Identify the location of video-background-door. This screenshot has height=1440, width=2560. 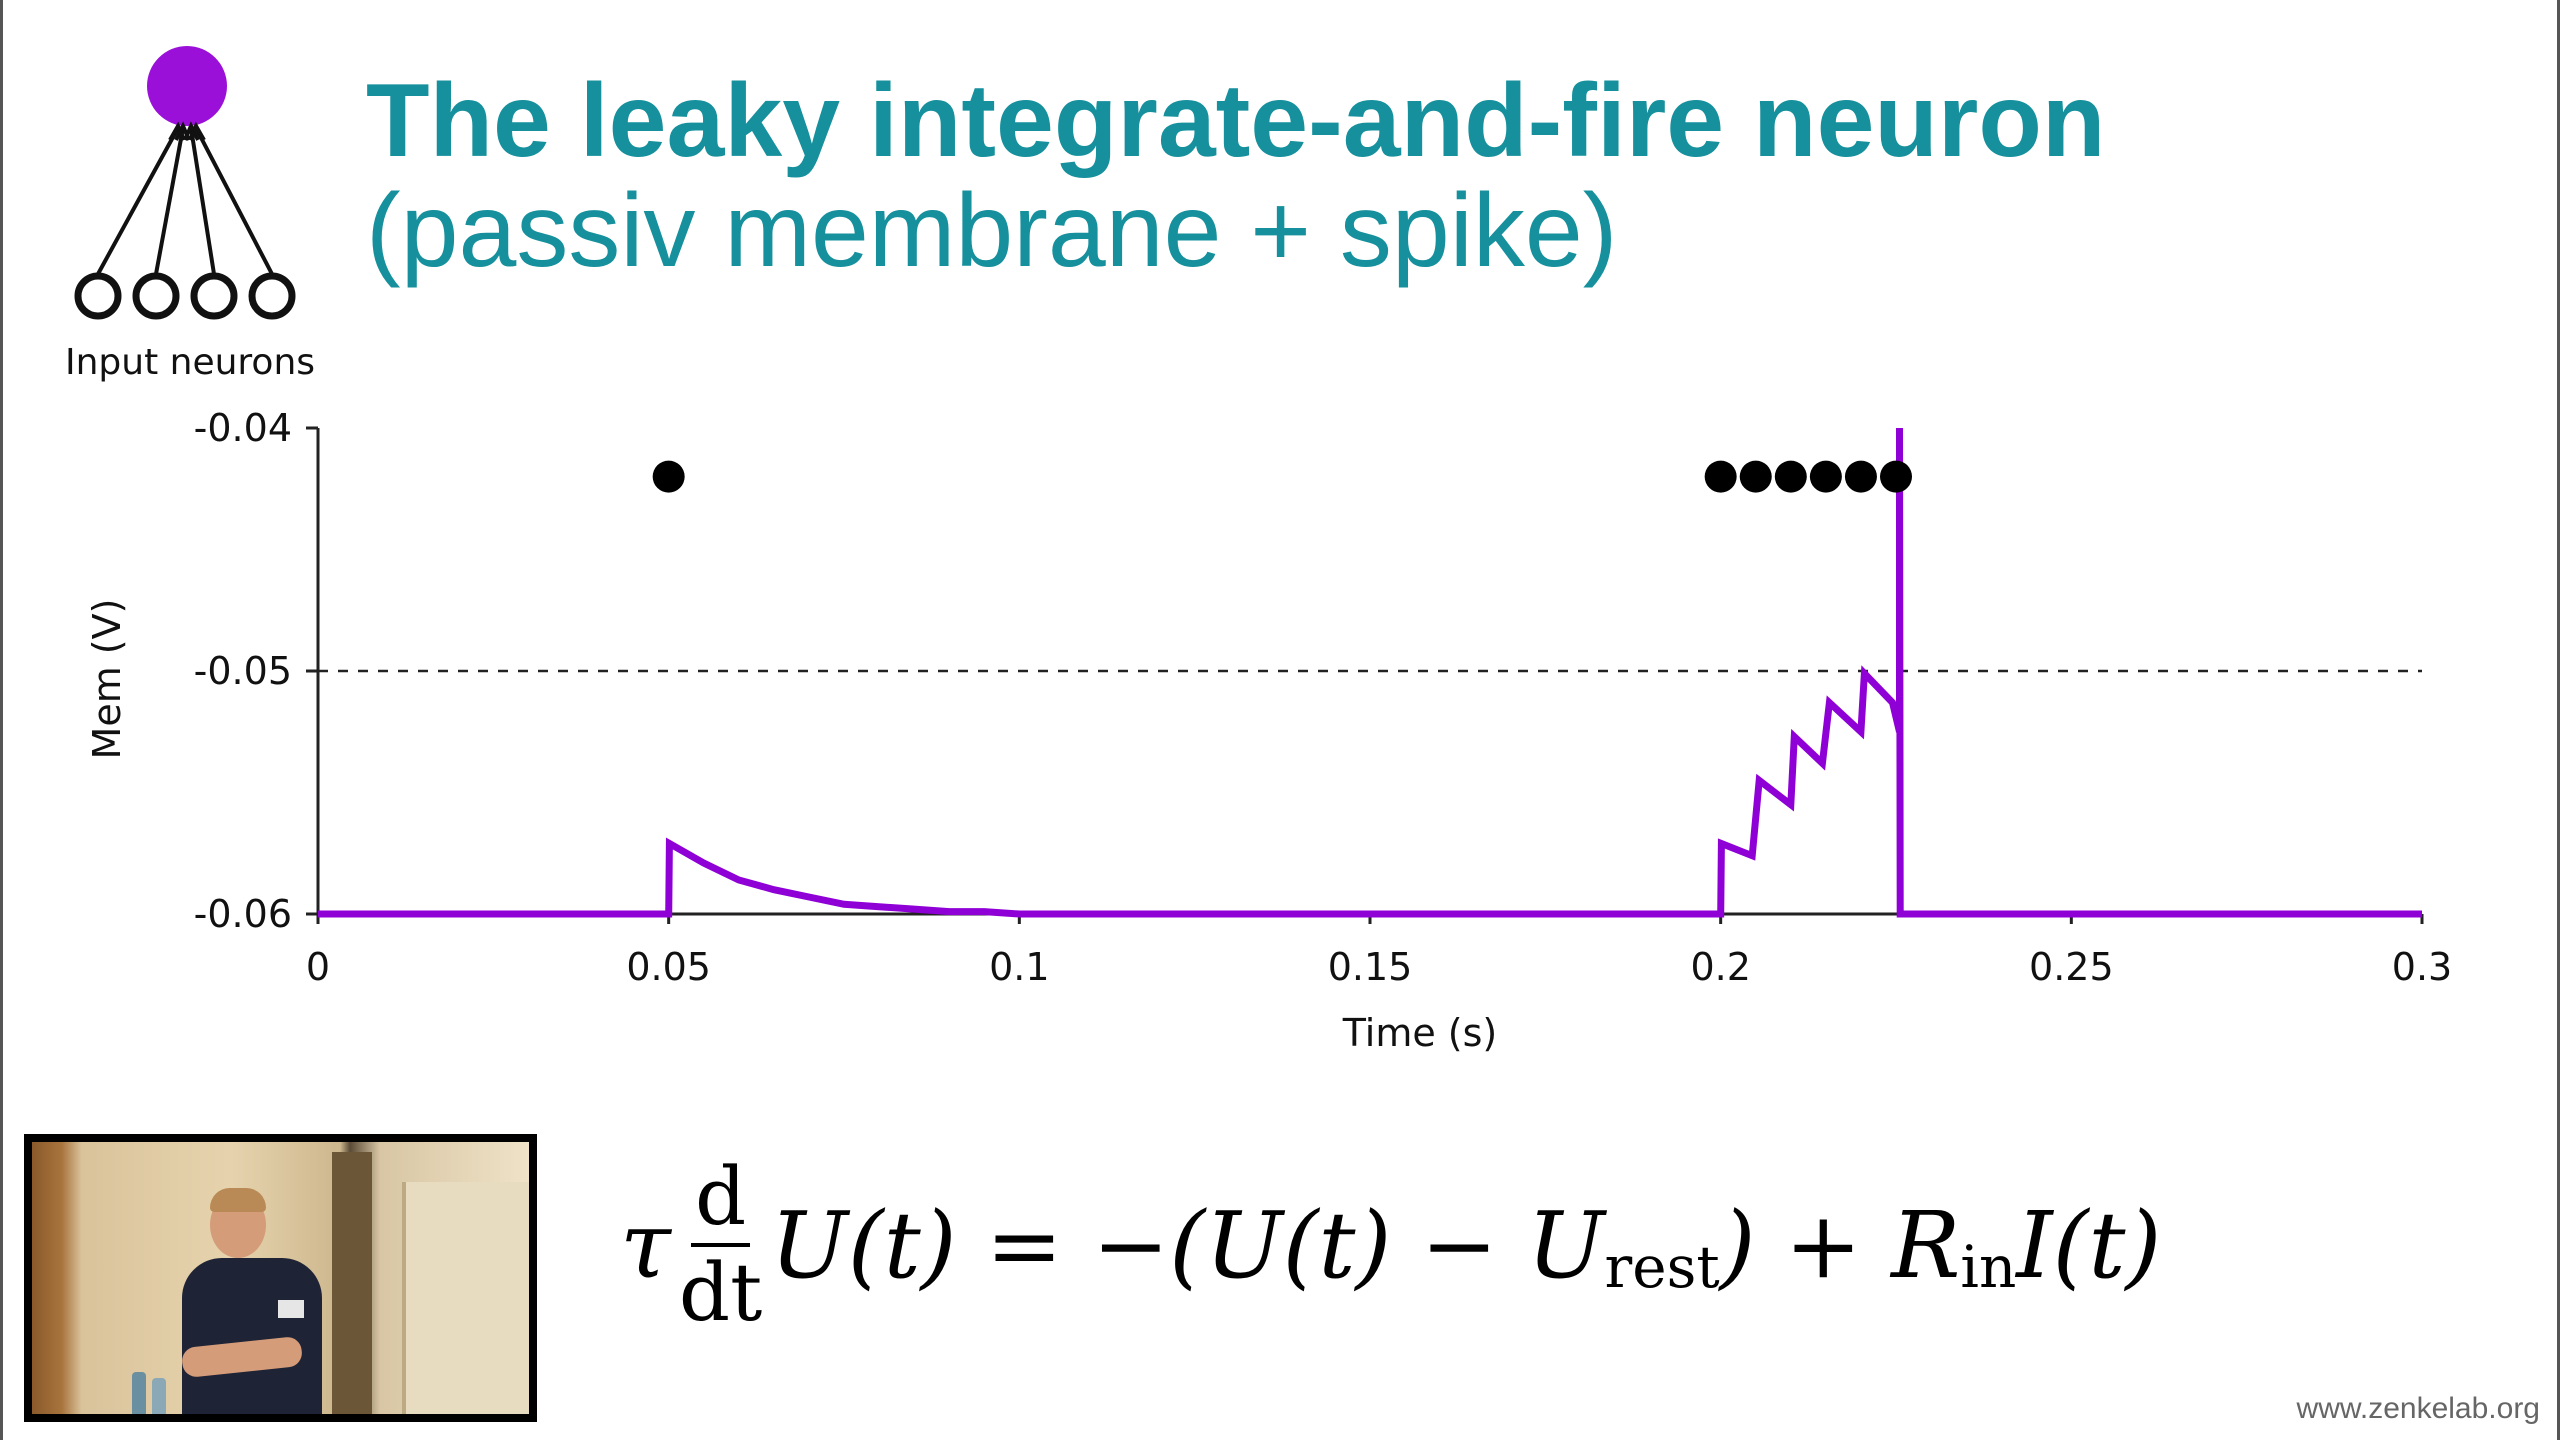
(352, 1283).